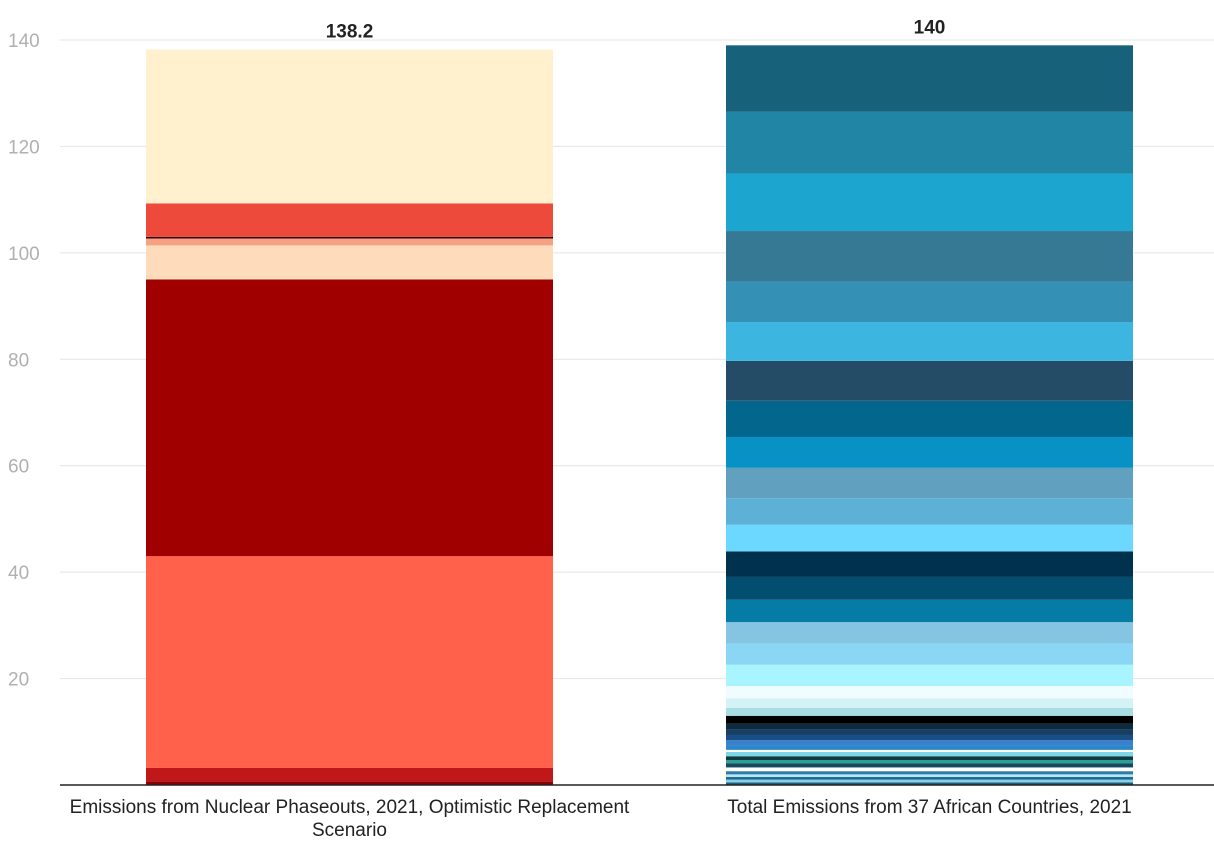 This screenshot has width=1214, height=846. What do you see at coordinates (350, 32) in the screenshot?
I see `bar-total-label: 138.2` at bounding box center [350, 32].